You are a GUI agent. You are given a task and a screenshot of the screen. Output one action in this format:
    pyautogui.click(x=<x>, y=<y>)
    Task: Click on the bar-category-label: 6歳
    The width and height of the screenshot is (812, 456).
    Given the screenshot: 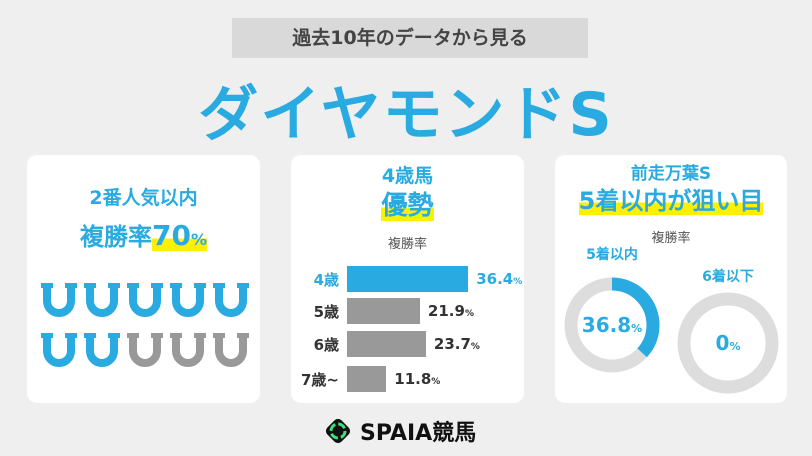 What is the action you would take?
    pyautogui.click(x=326, y=344)
    